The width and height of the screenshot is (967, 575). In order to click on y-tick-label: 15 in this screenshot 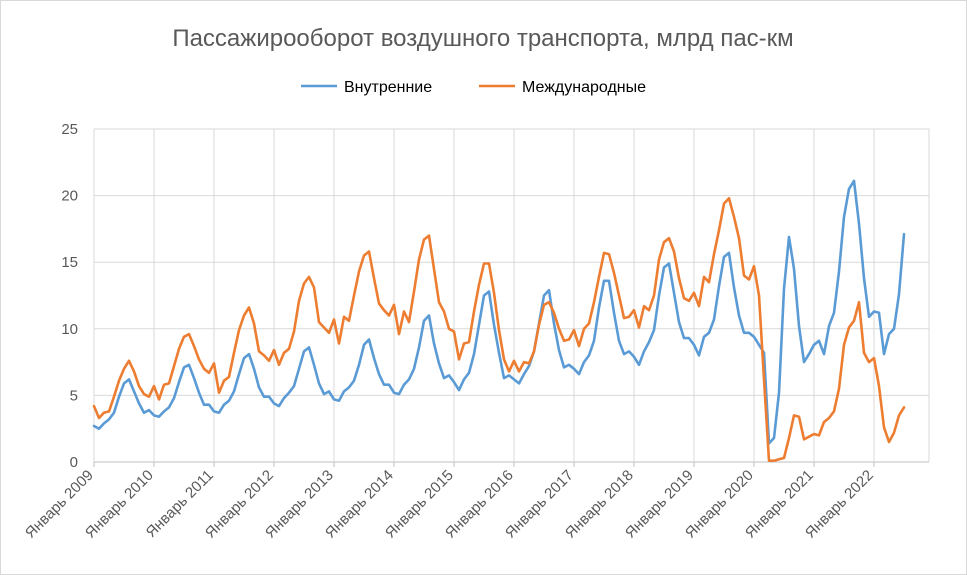, I will do `click(69, 262)`.